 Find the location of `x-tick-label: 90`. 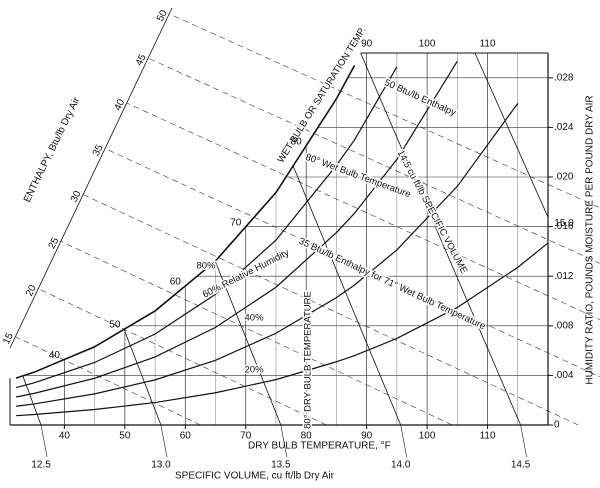

x-tick-label: 90 is located at coordinates (367, 436).